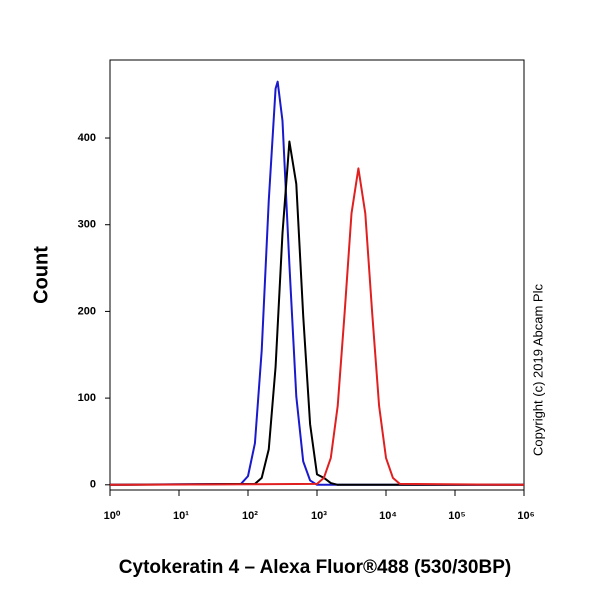 This screenshot has height=600, width=600. What do you see at coordinates (525, 516) in the screenshot?
I see `x-tick-label: 10⁶` at bounding box center [525, 516].